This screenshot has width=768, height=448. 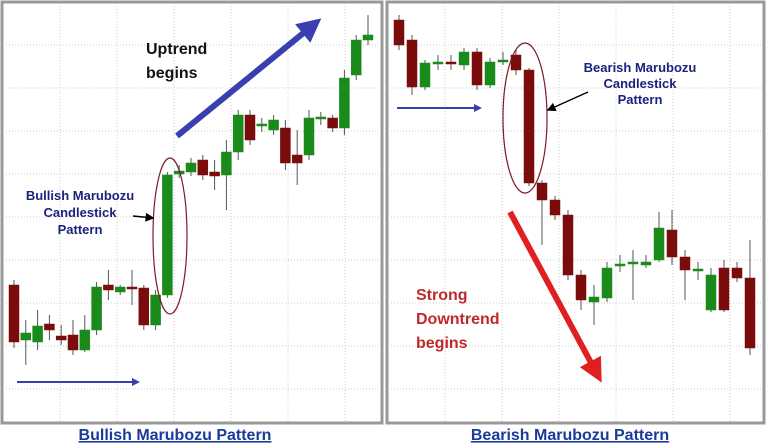 I want to click on chart-title: Bullish Marubozu Pattern, so click(x=175, y=435).